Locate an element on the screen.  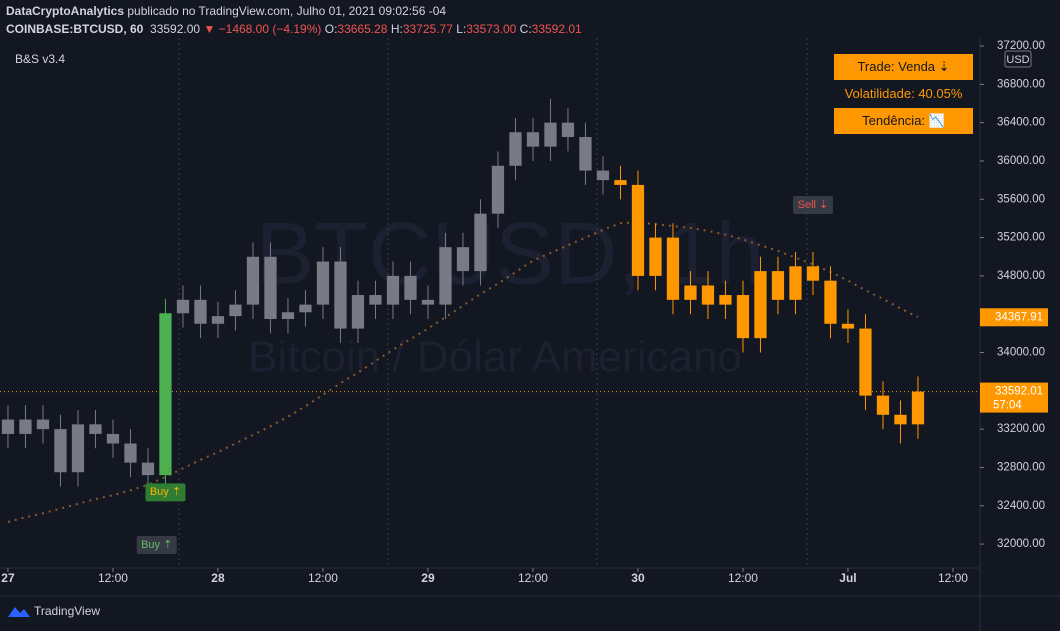
price-label: 33592.01 is located at coordinates (1019, 392).